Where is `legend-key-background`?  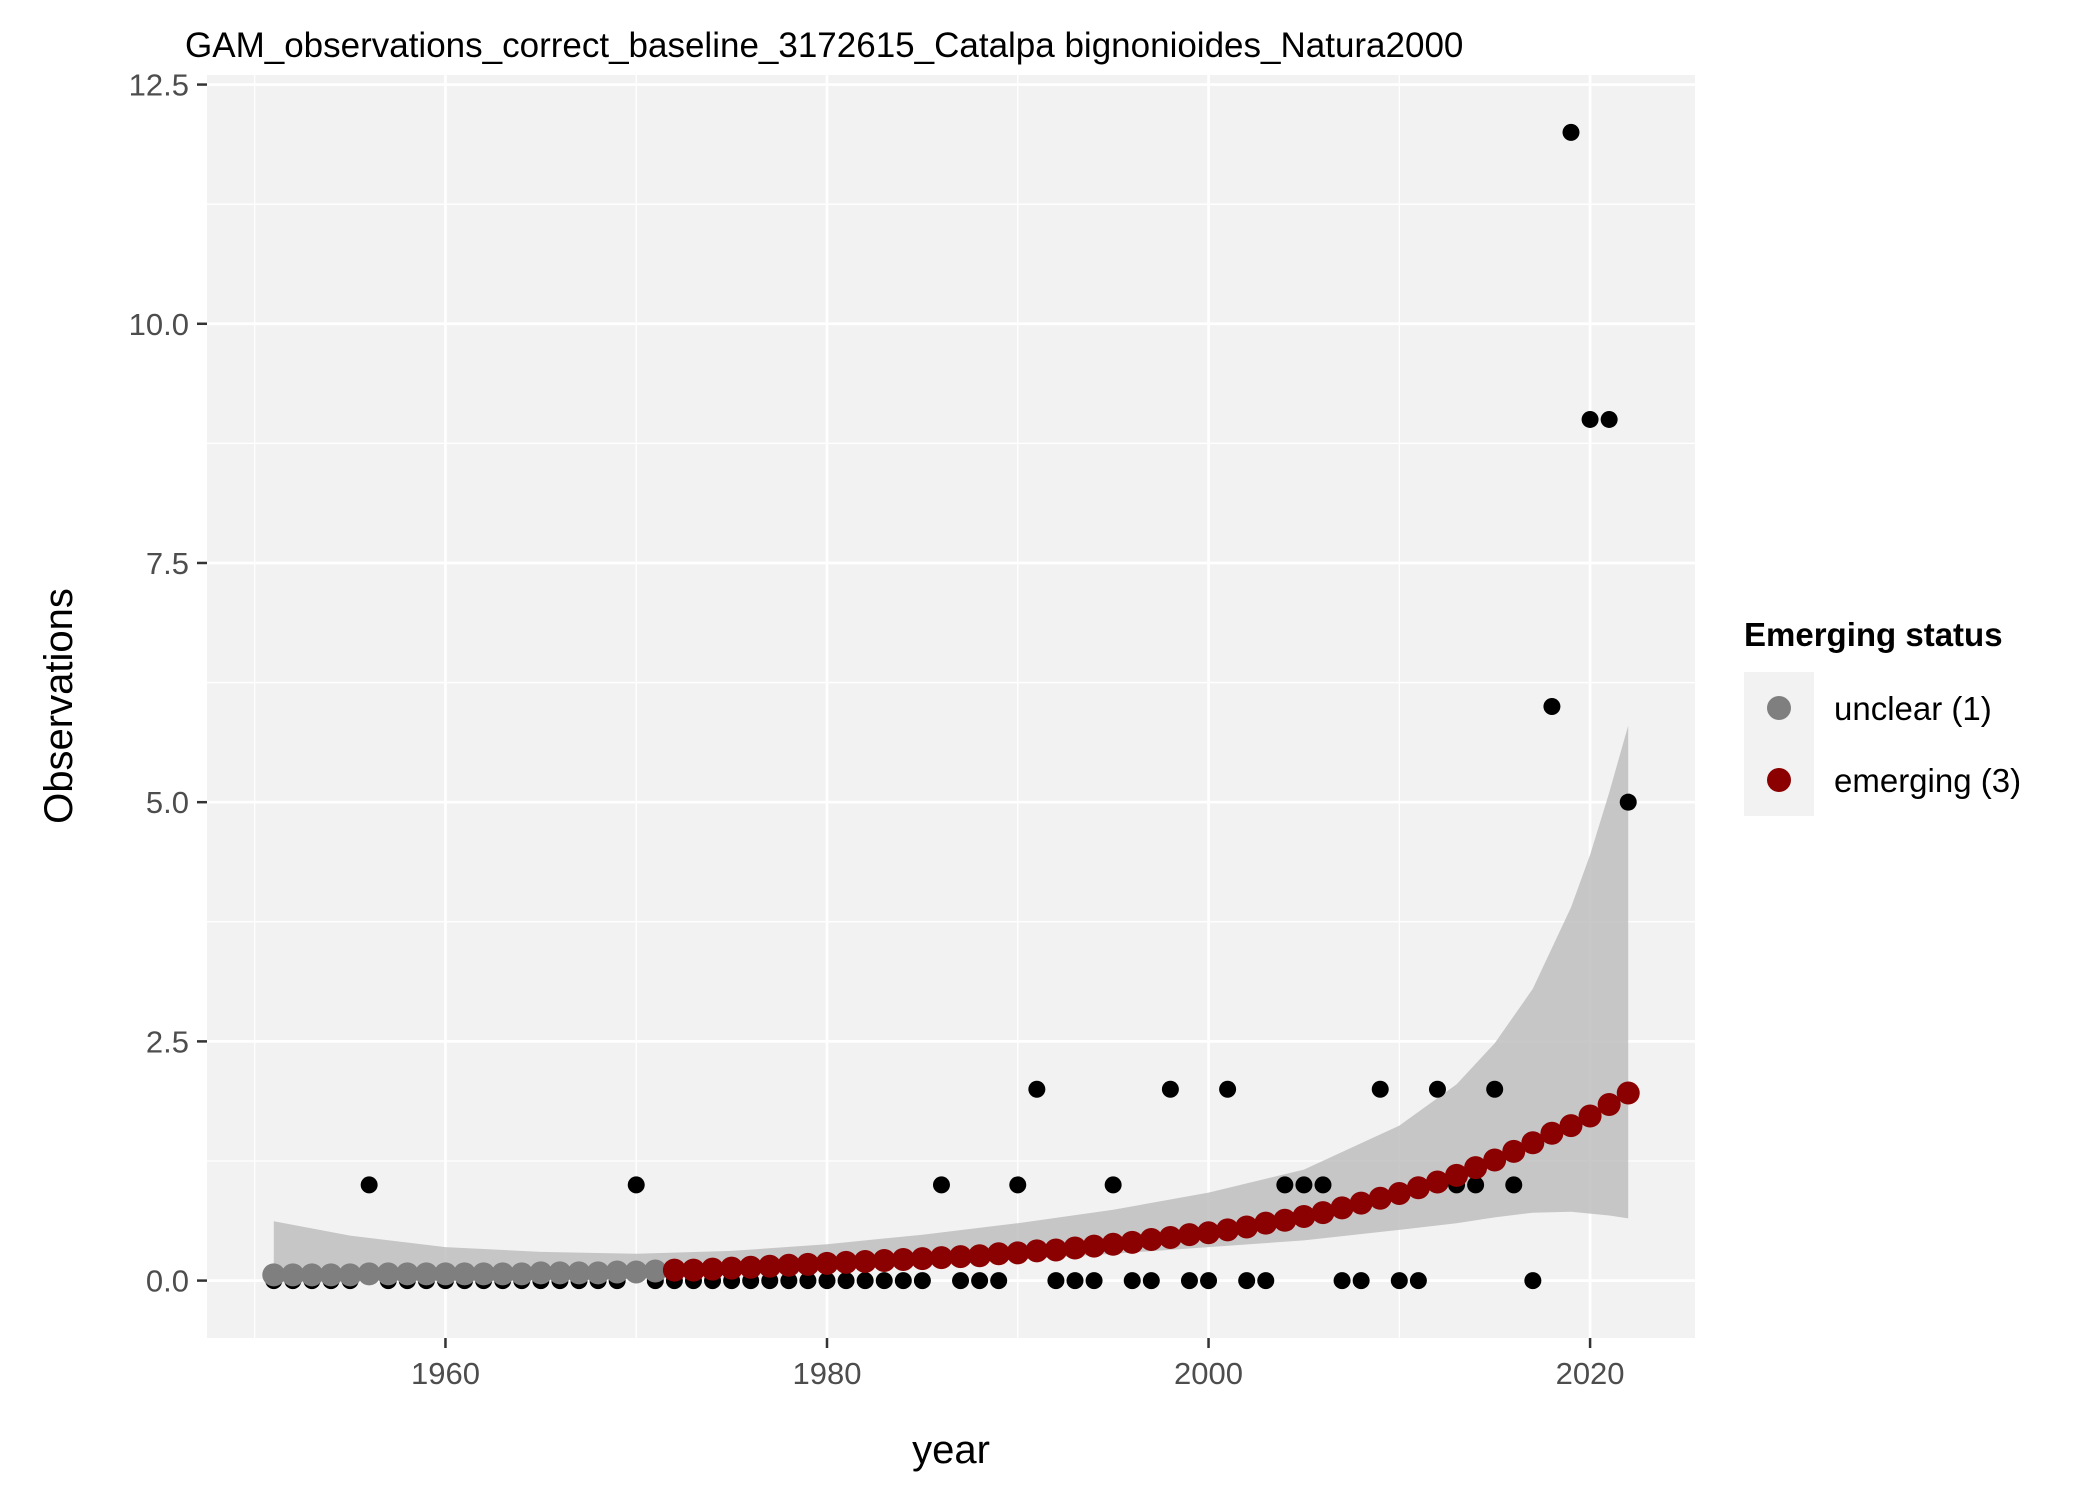 legend-key-background is located at coordinates (1779, 744).